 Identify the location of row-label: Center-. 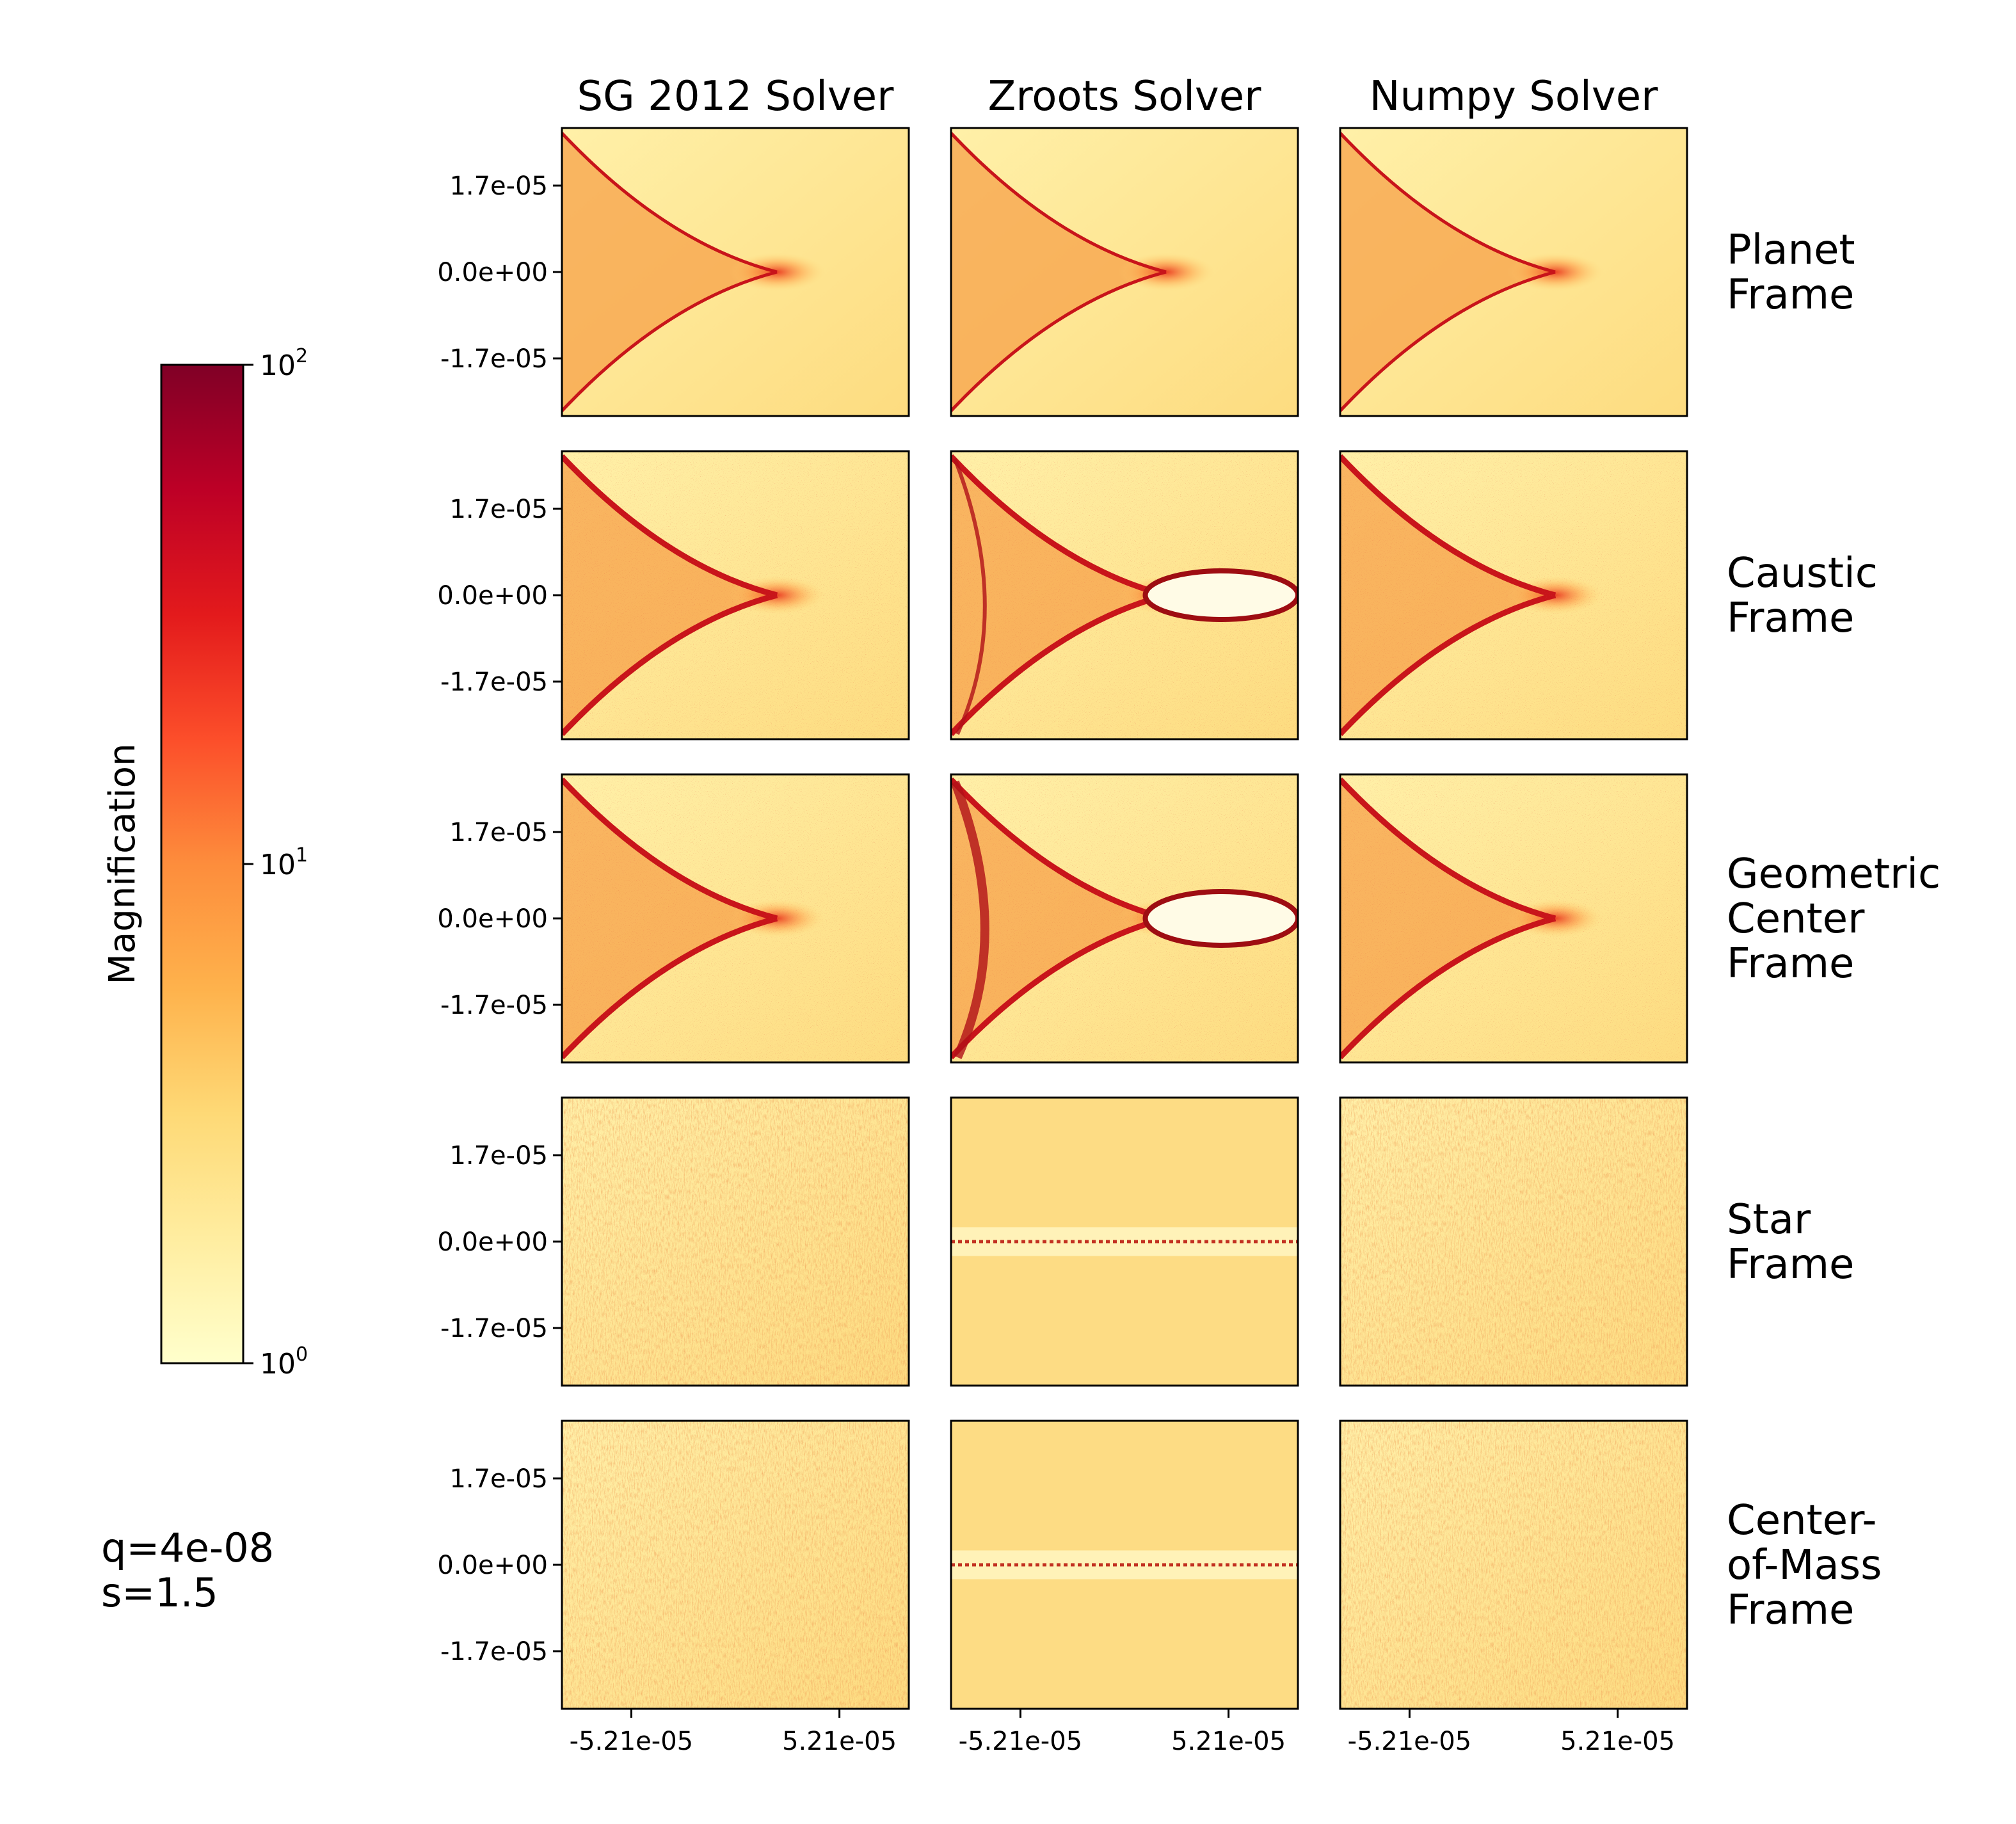
(1801, 1520).